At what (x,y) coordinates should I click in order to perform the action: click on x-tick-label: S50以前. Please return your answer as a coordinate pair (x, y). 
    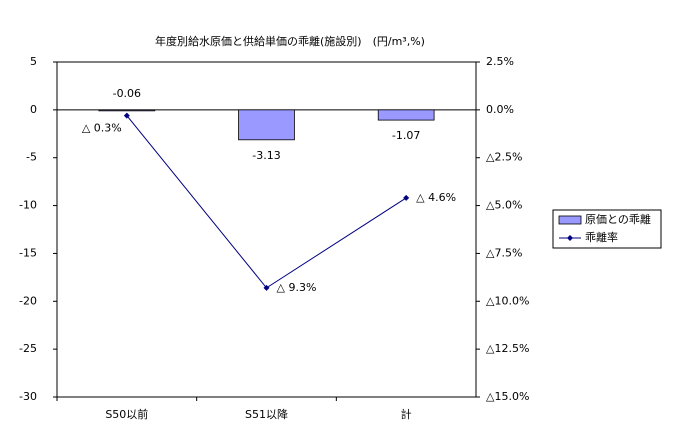
    Looking at the image, I should click on (126, 414).